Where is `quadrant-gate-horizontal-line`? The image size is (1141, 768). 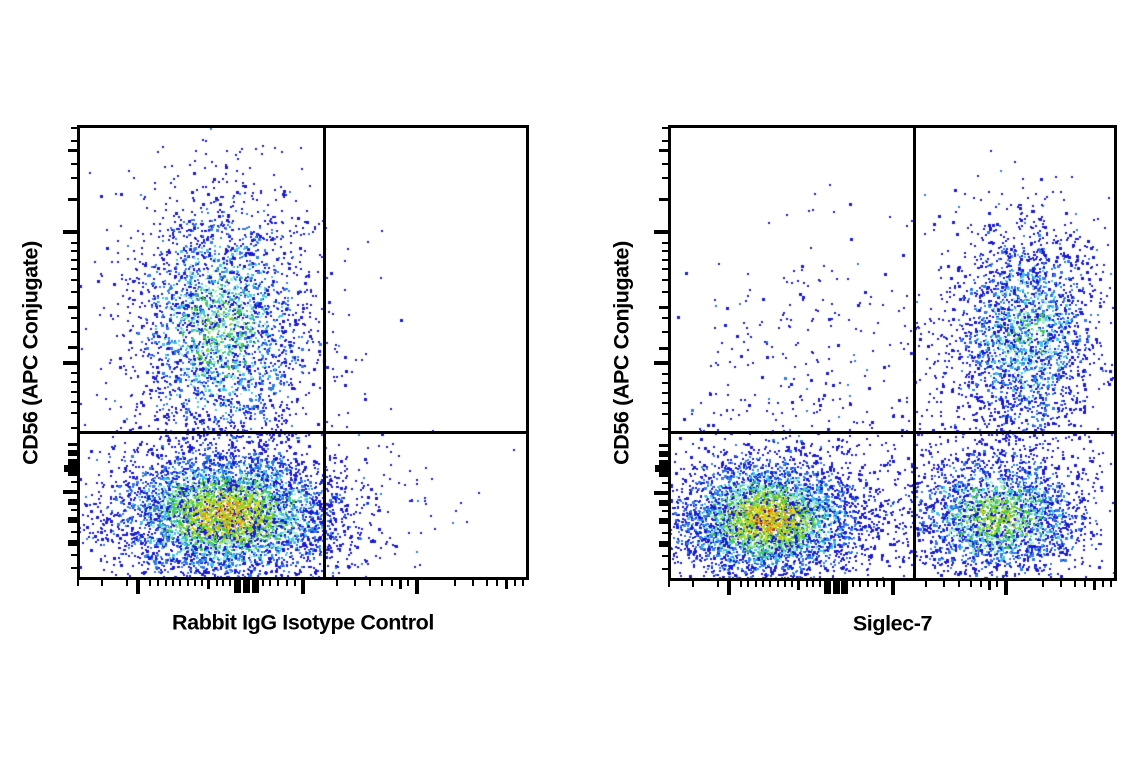
quadrant-gate-horizontal-line is located at coordinates (892, 432).